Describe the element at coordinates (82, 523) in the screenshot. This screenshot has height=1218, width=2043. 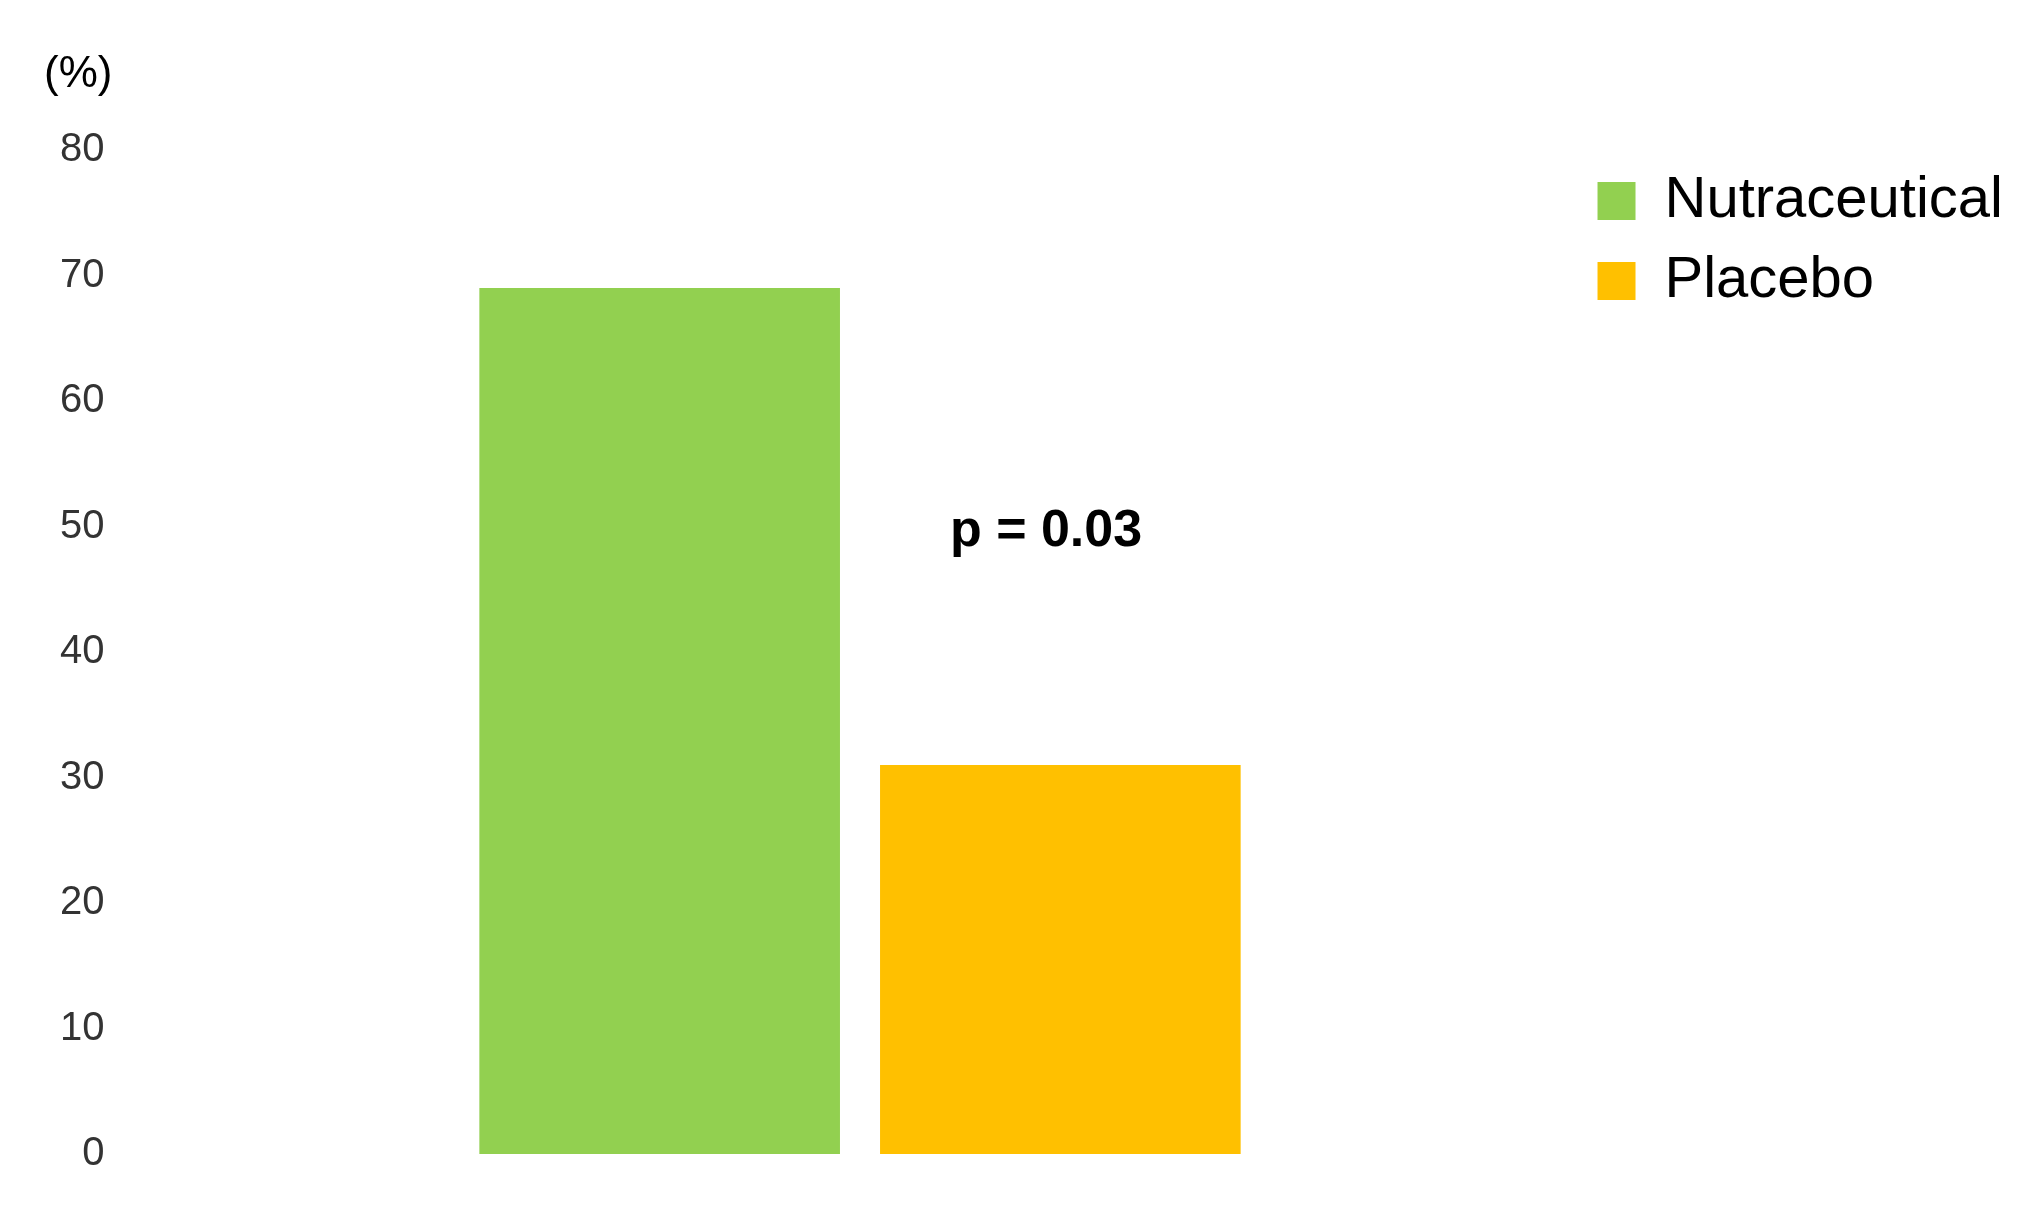
I see `y-tick-label: 50` at that location.